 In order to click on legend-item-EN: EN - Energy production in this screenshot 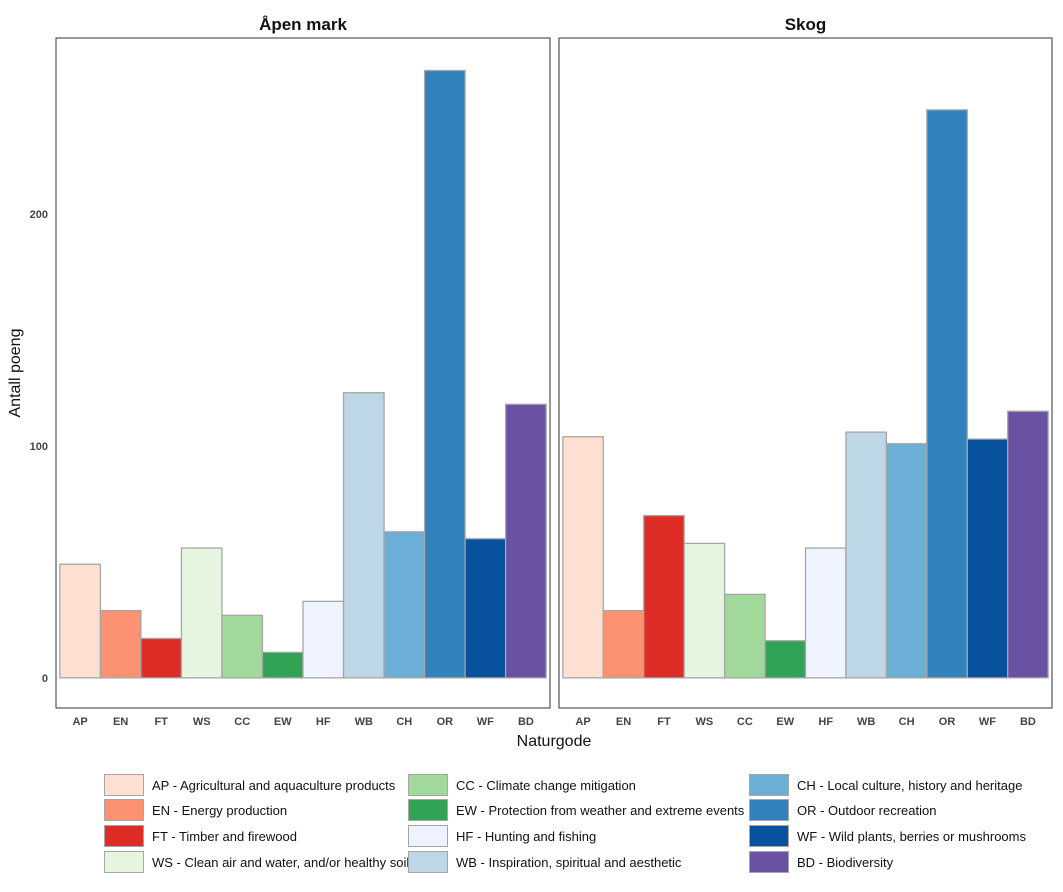, I will do `click(195, 810)`.